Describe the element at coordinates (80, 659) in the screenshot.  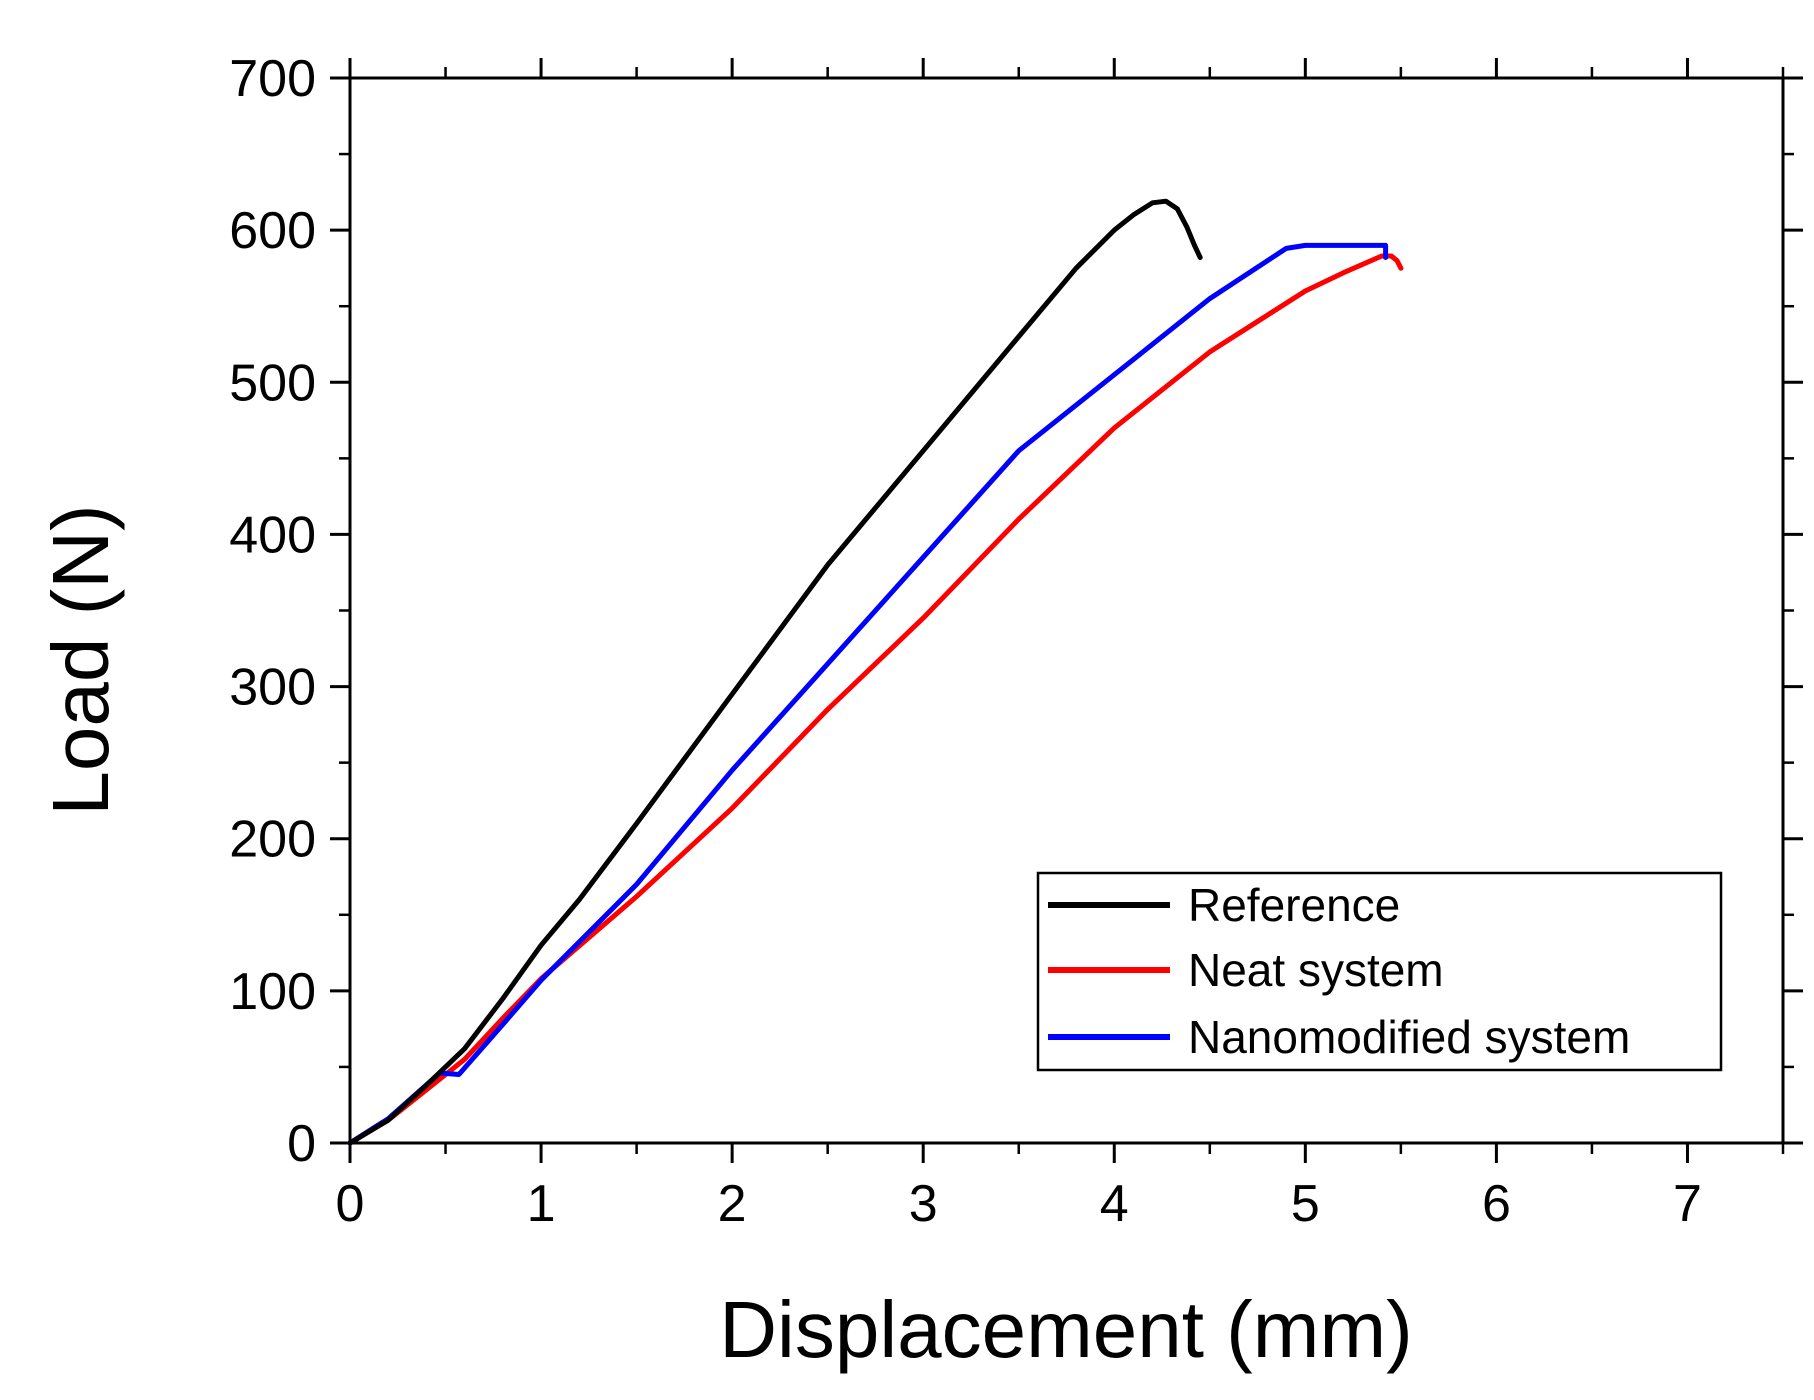
I see `y-axis-title: Load (N)` at that location.